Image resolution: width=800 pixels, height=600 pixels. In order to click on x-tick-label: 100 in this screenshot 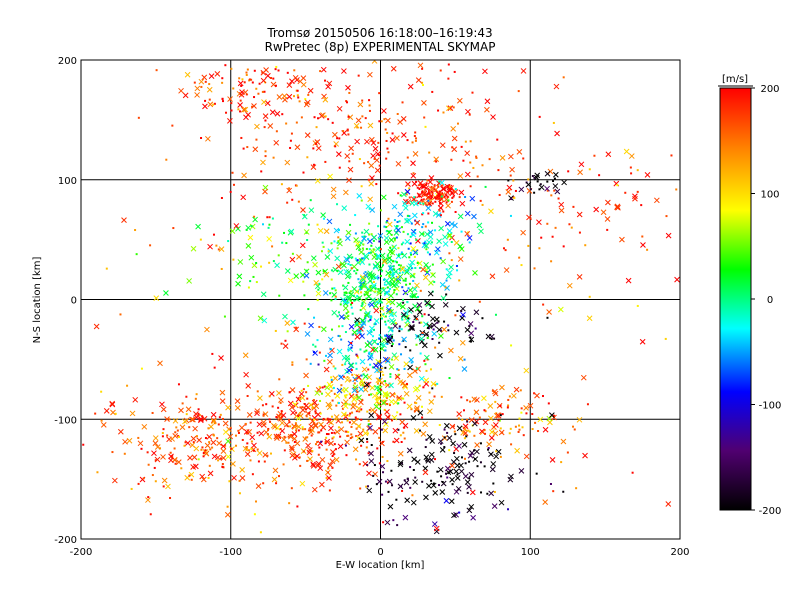, I will do `click(530, 552)`.